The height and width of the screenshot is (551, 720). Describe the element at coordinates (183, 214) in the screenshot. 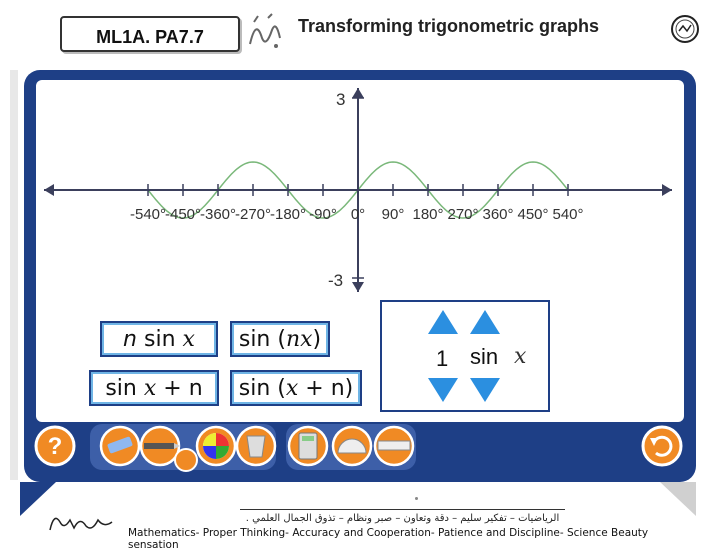

I see `x-tick-label: -450°` at that location.